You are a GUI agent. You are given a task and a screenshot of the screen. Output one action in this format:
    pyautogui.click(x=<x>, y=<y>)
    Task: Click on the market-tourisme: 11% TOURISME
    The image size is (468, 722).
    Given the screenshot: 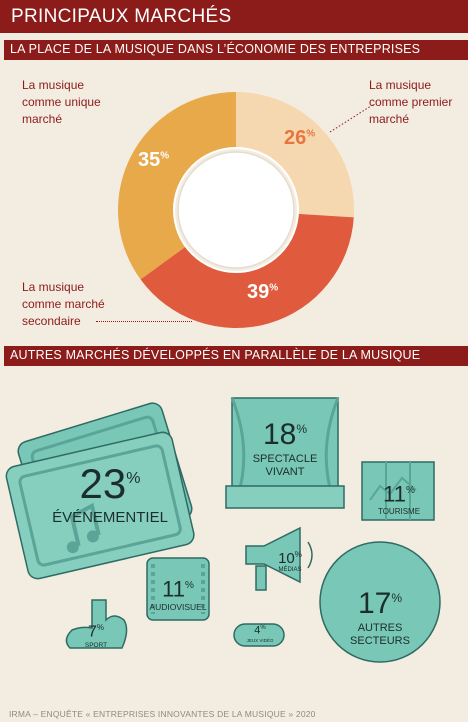 What is the action you would take?
    pyautogui.click(x=399, y=499)
    